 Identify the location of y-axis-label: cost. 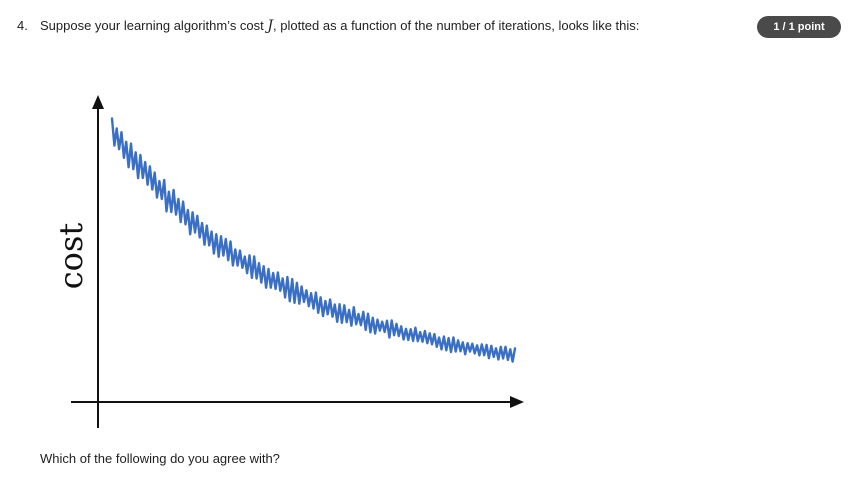
(71, 256).